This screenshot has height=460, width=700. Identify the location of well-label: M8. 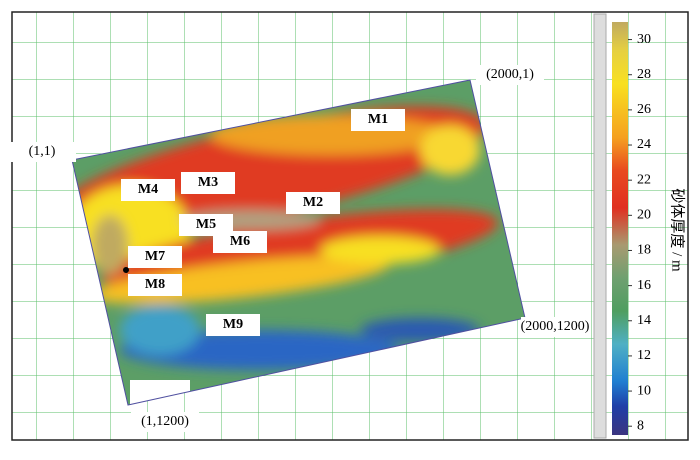
(155, 284).